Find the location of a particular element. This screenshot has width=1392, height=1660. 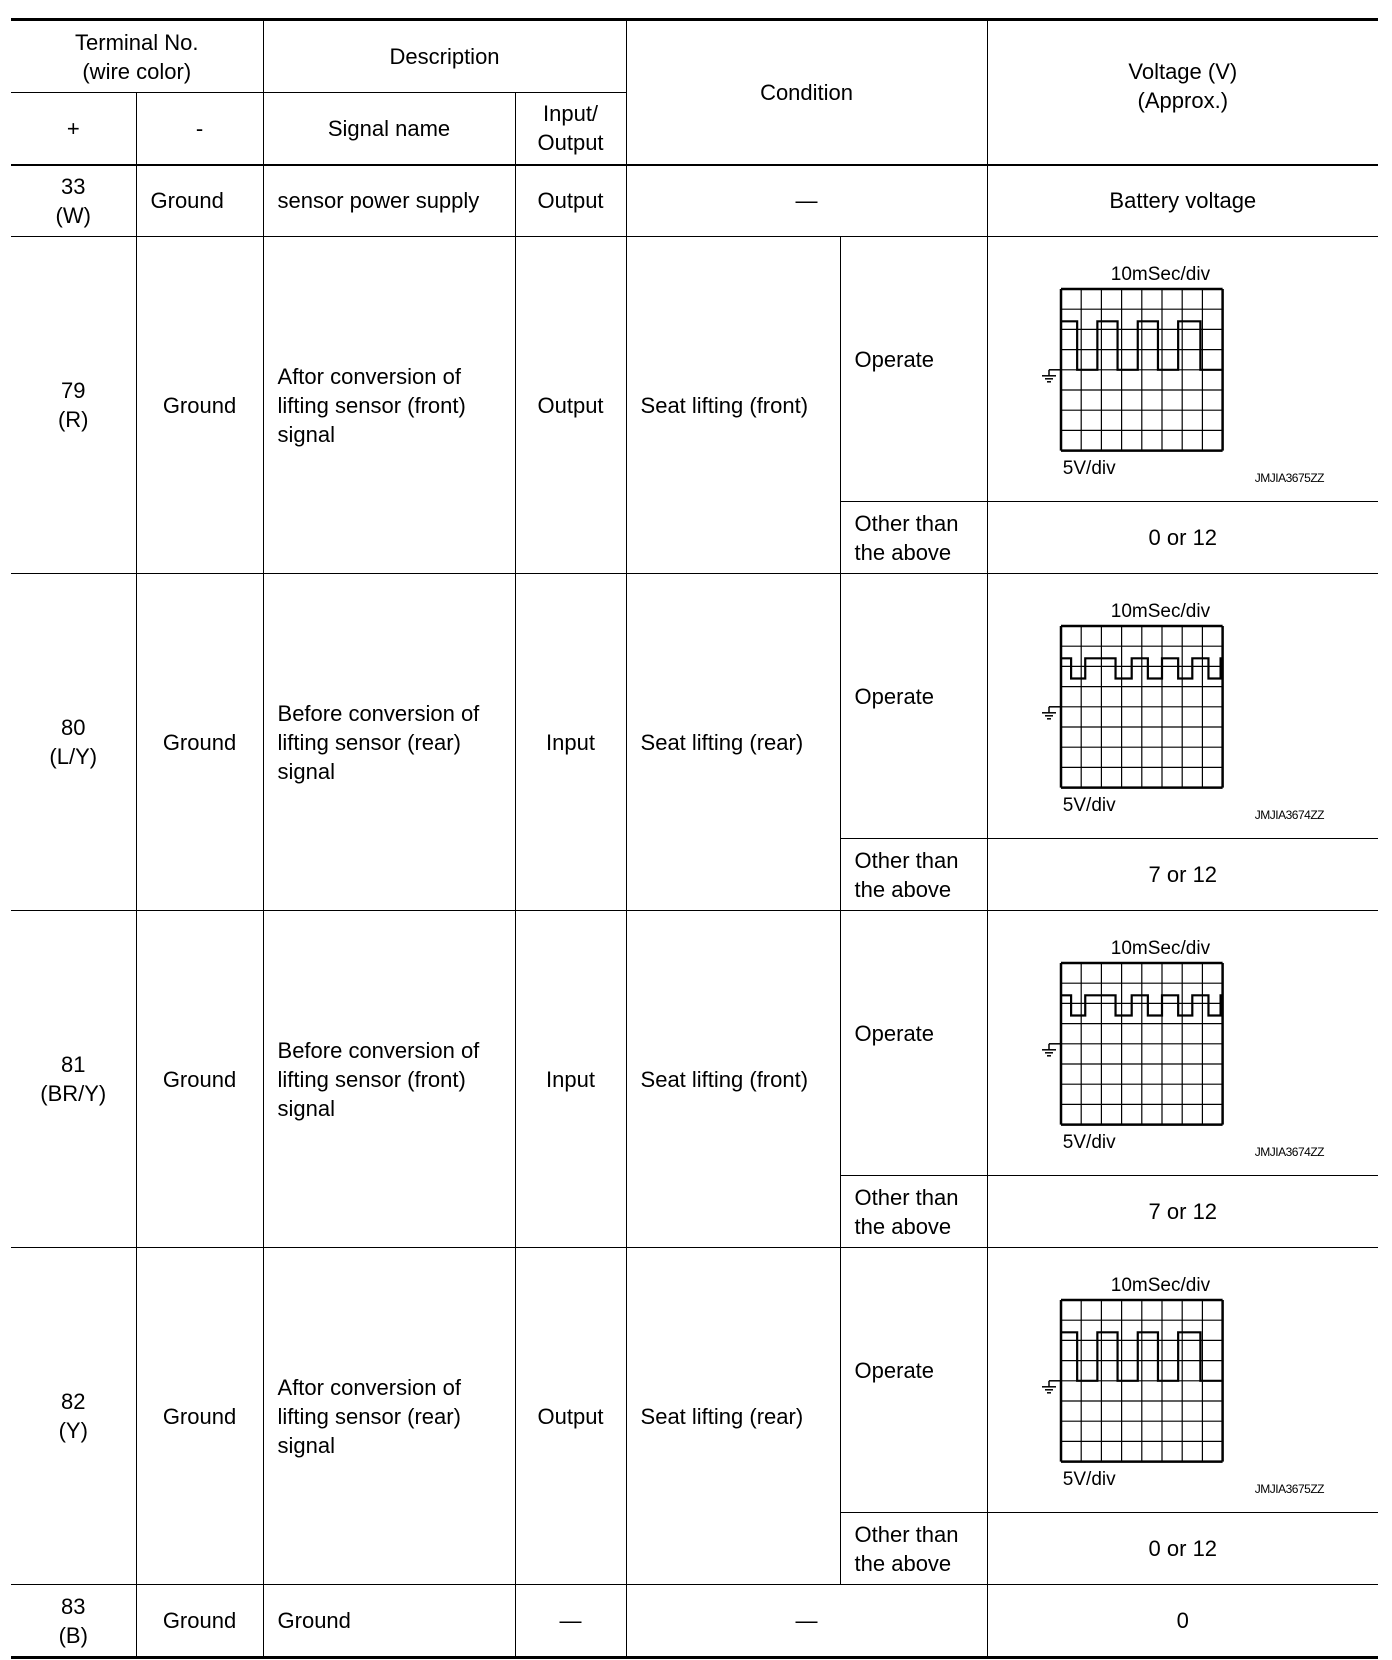

terminal-plus: 79 (R) is located at coordinates (74, 405).